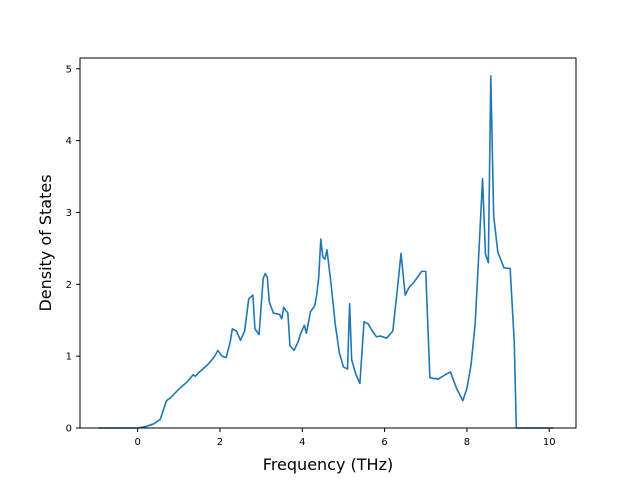 This screenshot has height=480, width=640. What do you see at coordinates (45, 242) in the screenshot?
I see `y-axis-label: Density of States` at bounding box center [45, 242].